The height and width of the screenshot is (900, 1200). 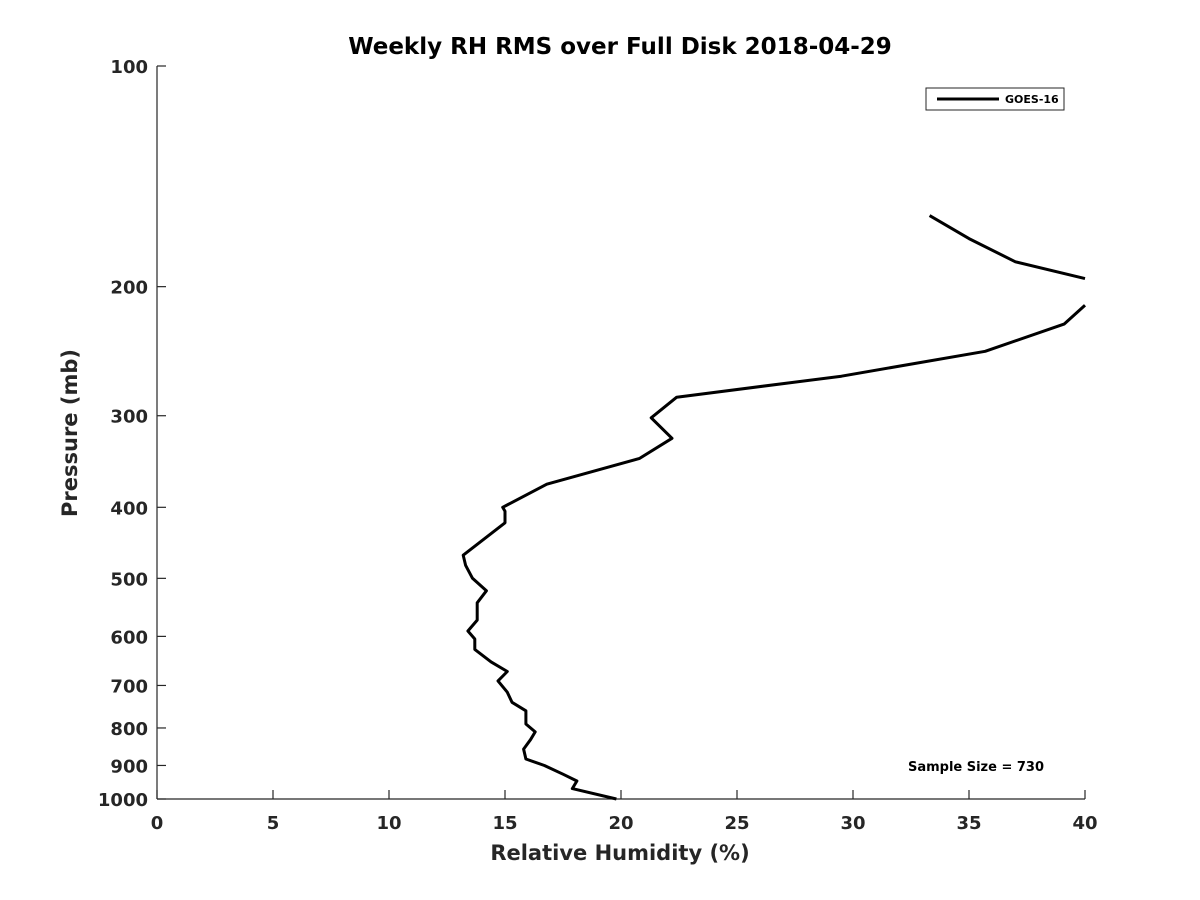 I want to click on y-tick-label: 800, so click(x=129, y=729).